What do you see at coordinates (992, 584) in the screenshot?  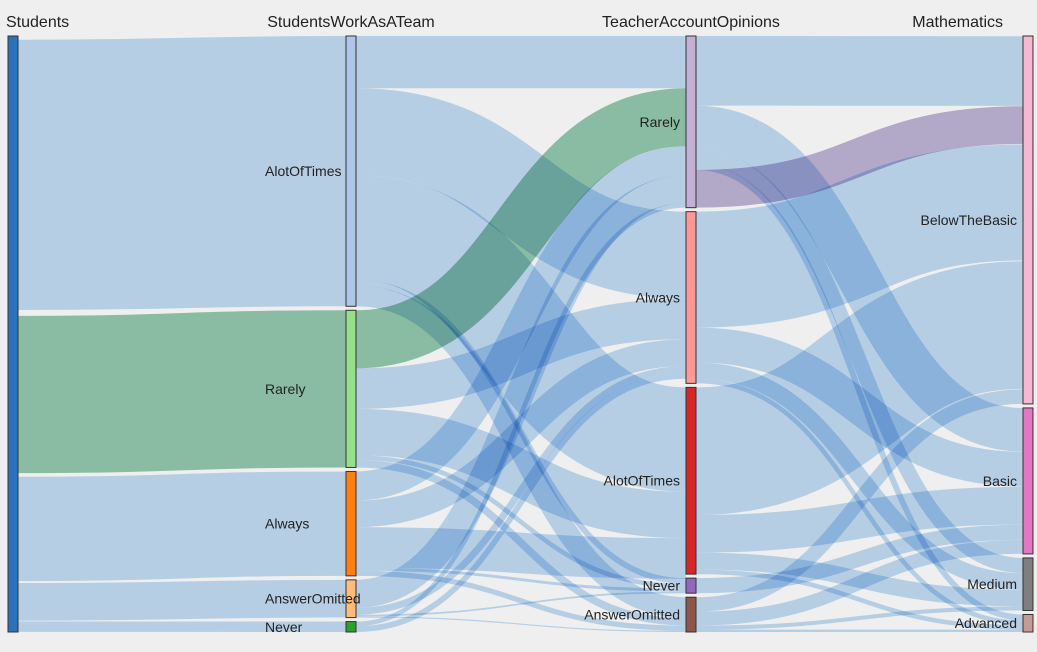 I see `label-math-medium: Medium` at bounding box center [992, 584].